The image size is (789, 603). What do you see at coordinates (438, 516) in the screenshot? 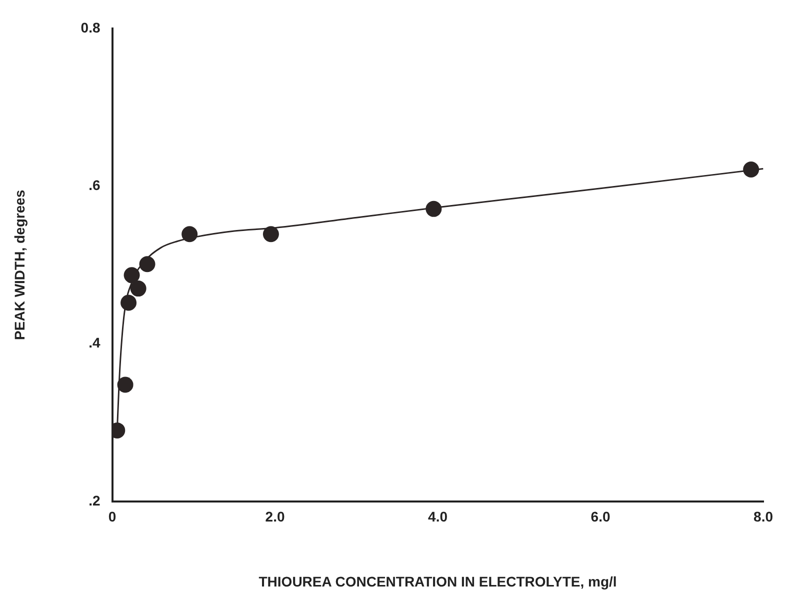
I see `x-tick-label: 4.0` at bounding box center [438, 516].